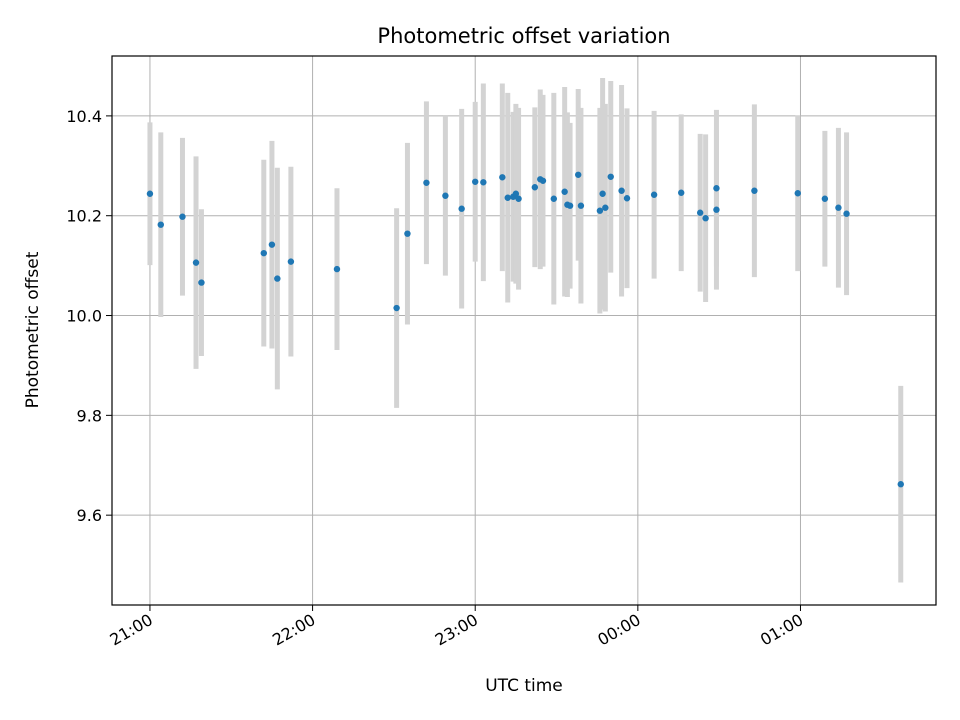  I want to click on y-axis-label: Photometric offset, so click(33, 329).